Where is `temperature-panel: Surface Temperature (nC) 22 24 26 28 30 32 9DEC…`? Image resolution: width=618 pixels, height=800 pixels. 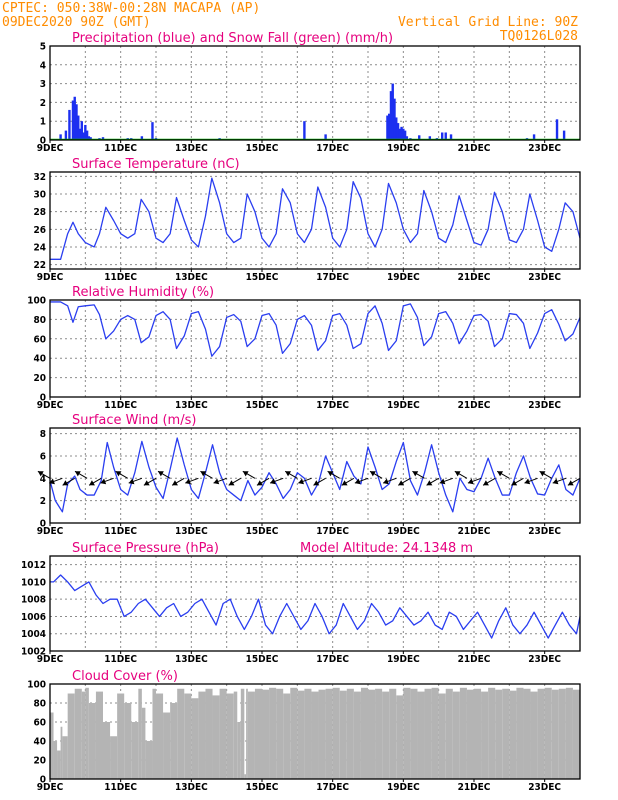
temperature-panel: Surface Temperature (nC) 22 24 26 28 30 32 9DEC… is located at coordinates (307, 220).